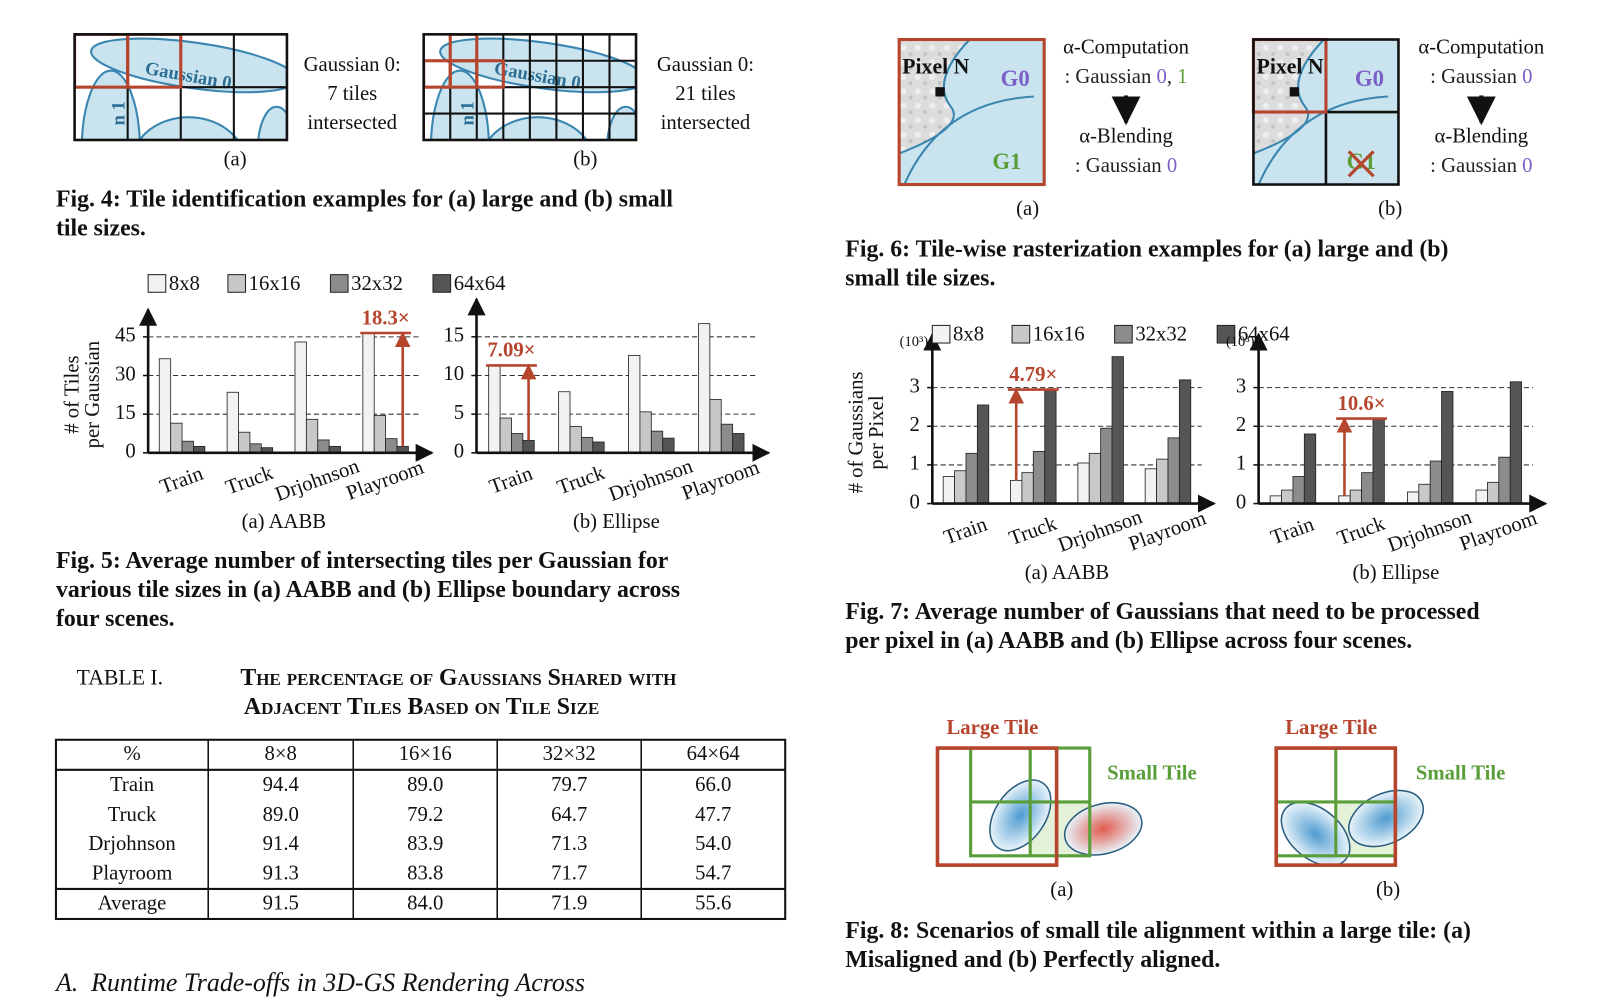 Image resolution: width=1616 pixels, height=1002 pixels. Describe the element at coordinates (713, 904) in the screenshot. I see `table-cell: 55.6` at that location.